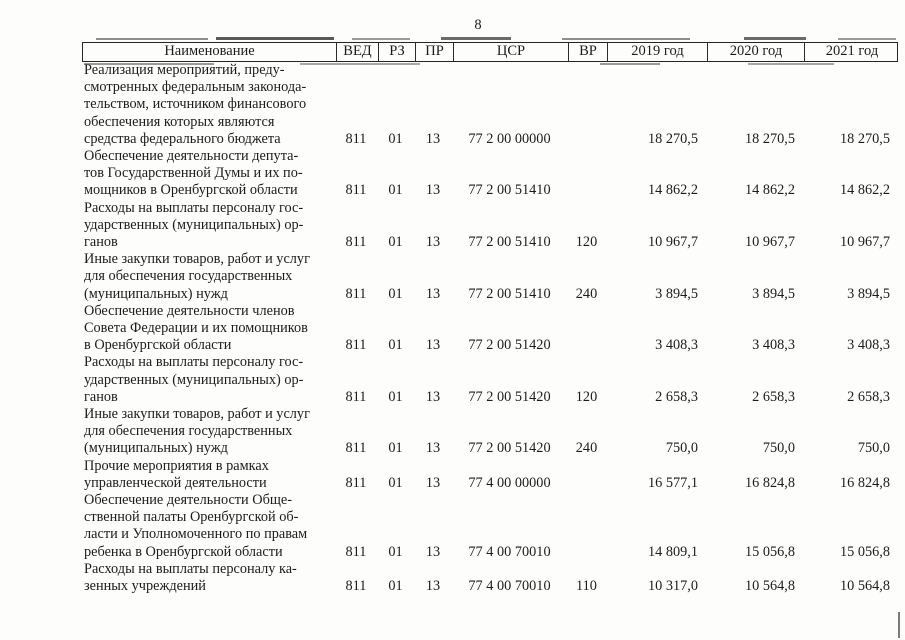 The image size is (905, 640). I want to click on row-amount-2021: 2 658,3, so click(868, 396).